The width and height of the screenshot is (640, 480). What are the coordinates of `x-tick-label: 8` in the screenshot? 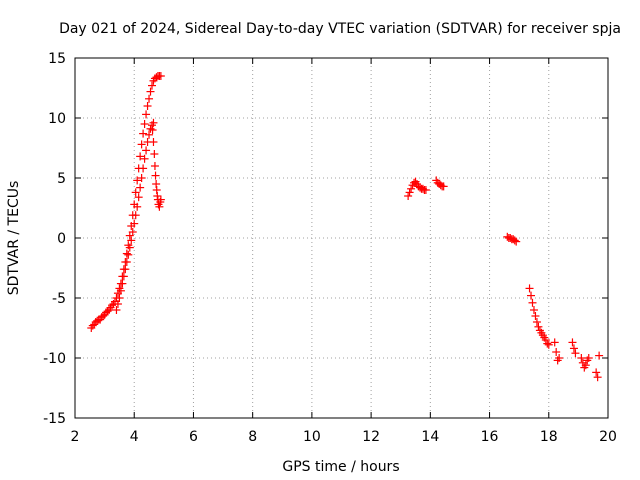 It's located at (252, 437).